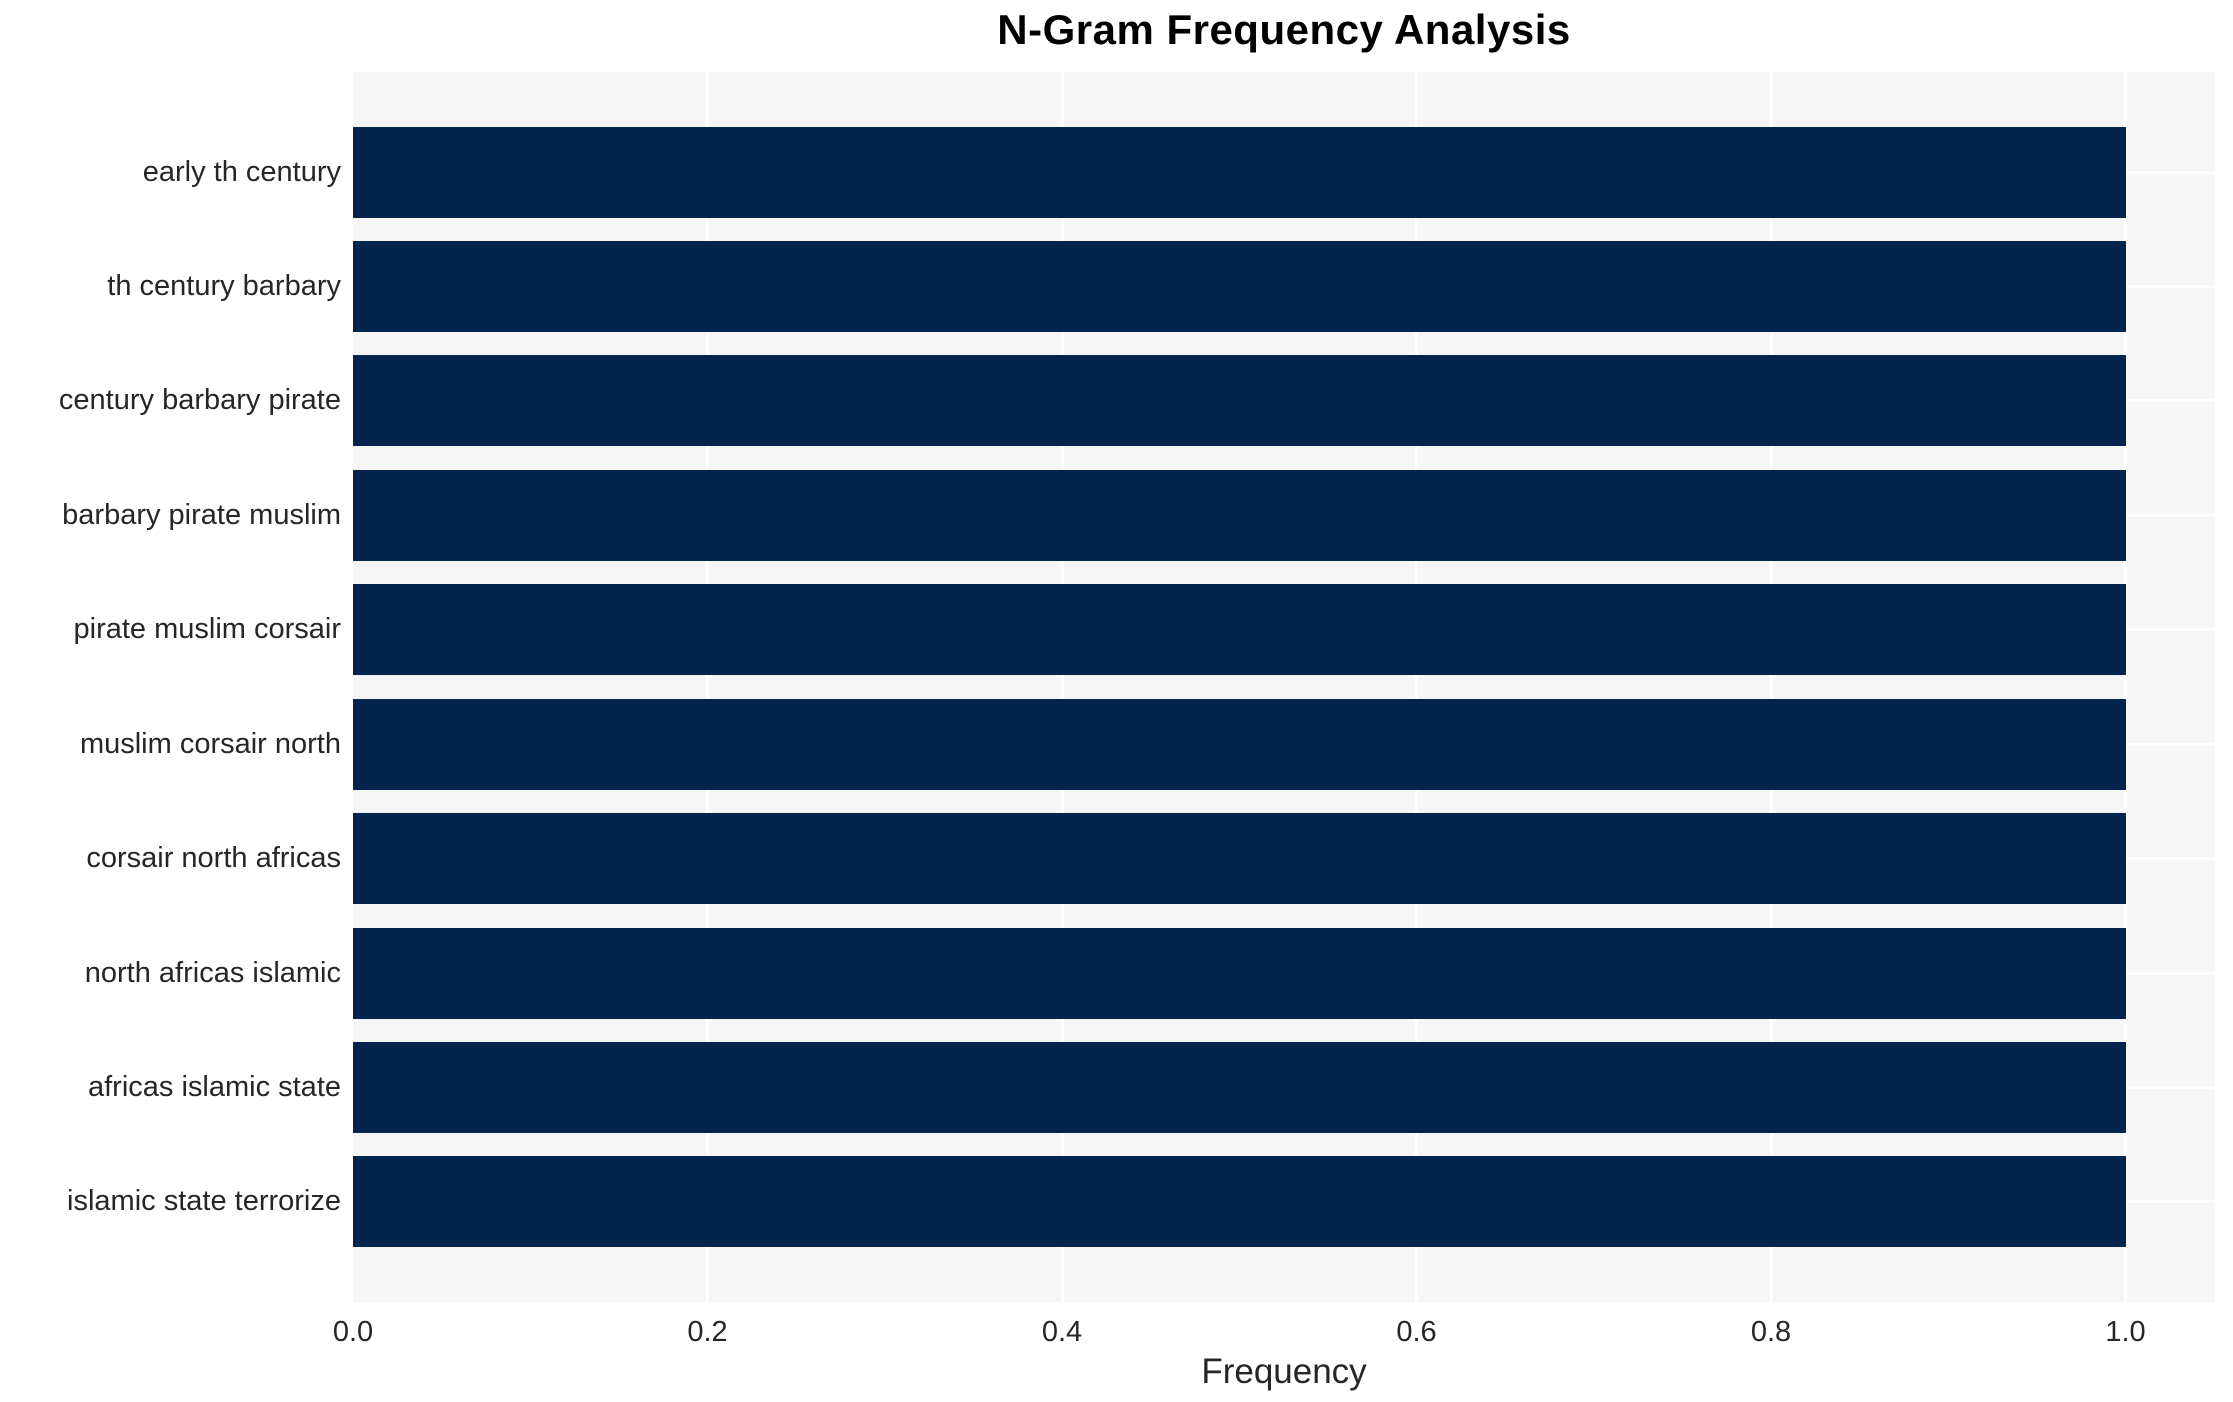 The height and width of the screenshot is (1402, 2233). Describe the element at coordinates (212, 972) in the screenshot. I see `y-tick-label: north africas islamic` at that location.